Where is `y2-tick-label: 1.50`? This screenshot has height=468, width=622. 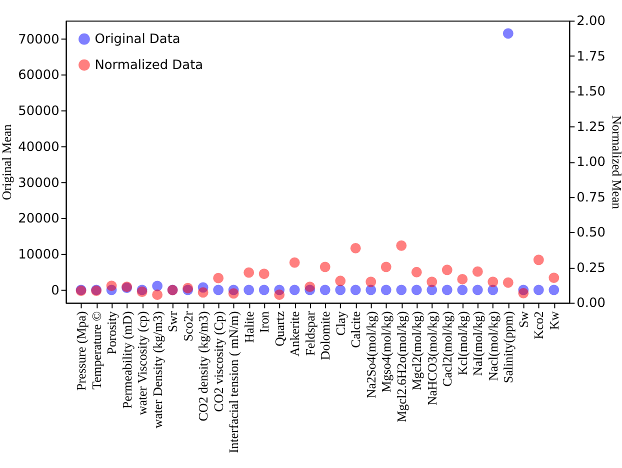 y2-tick-label: 1.50 is located at coordinates (591, 92).